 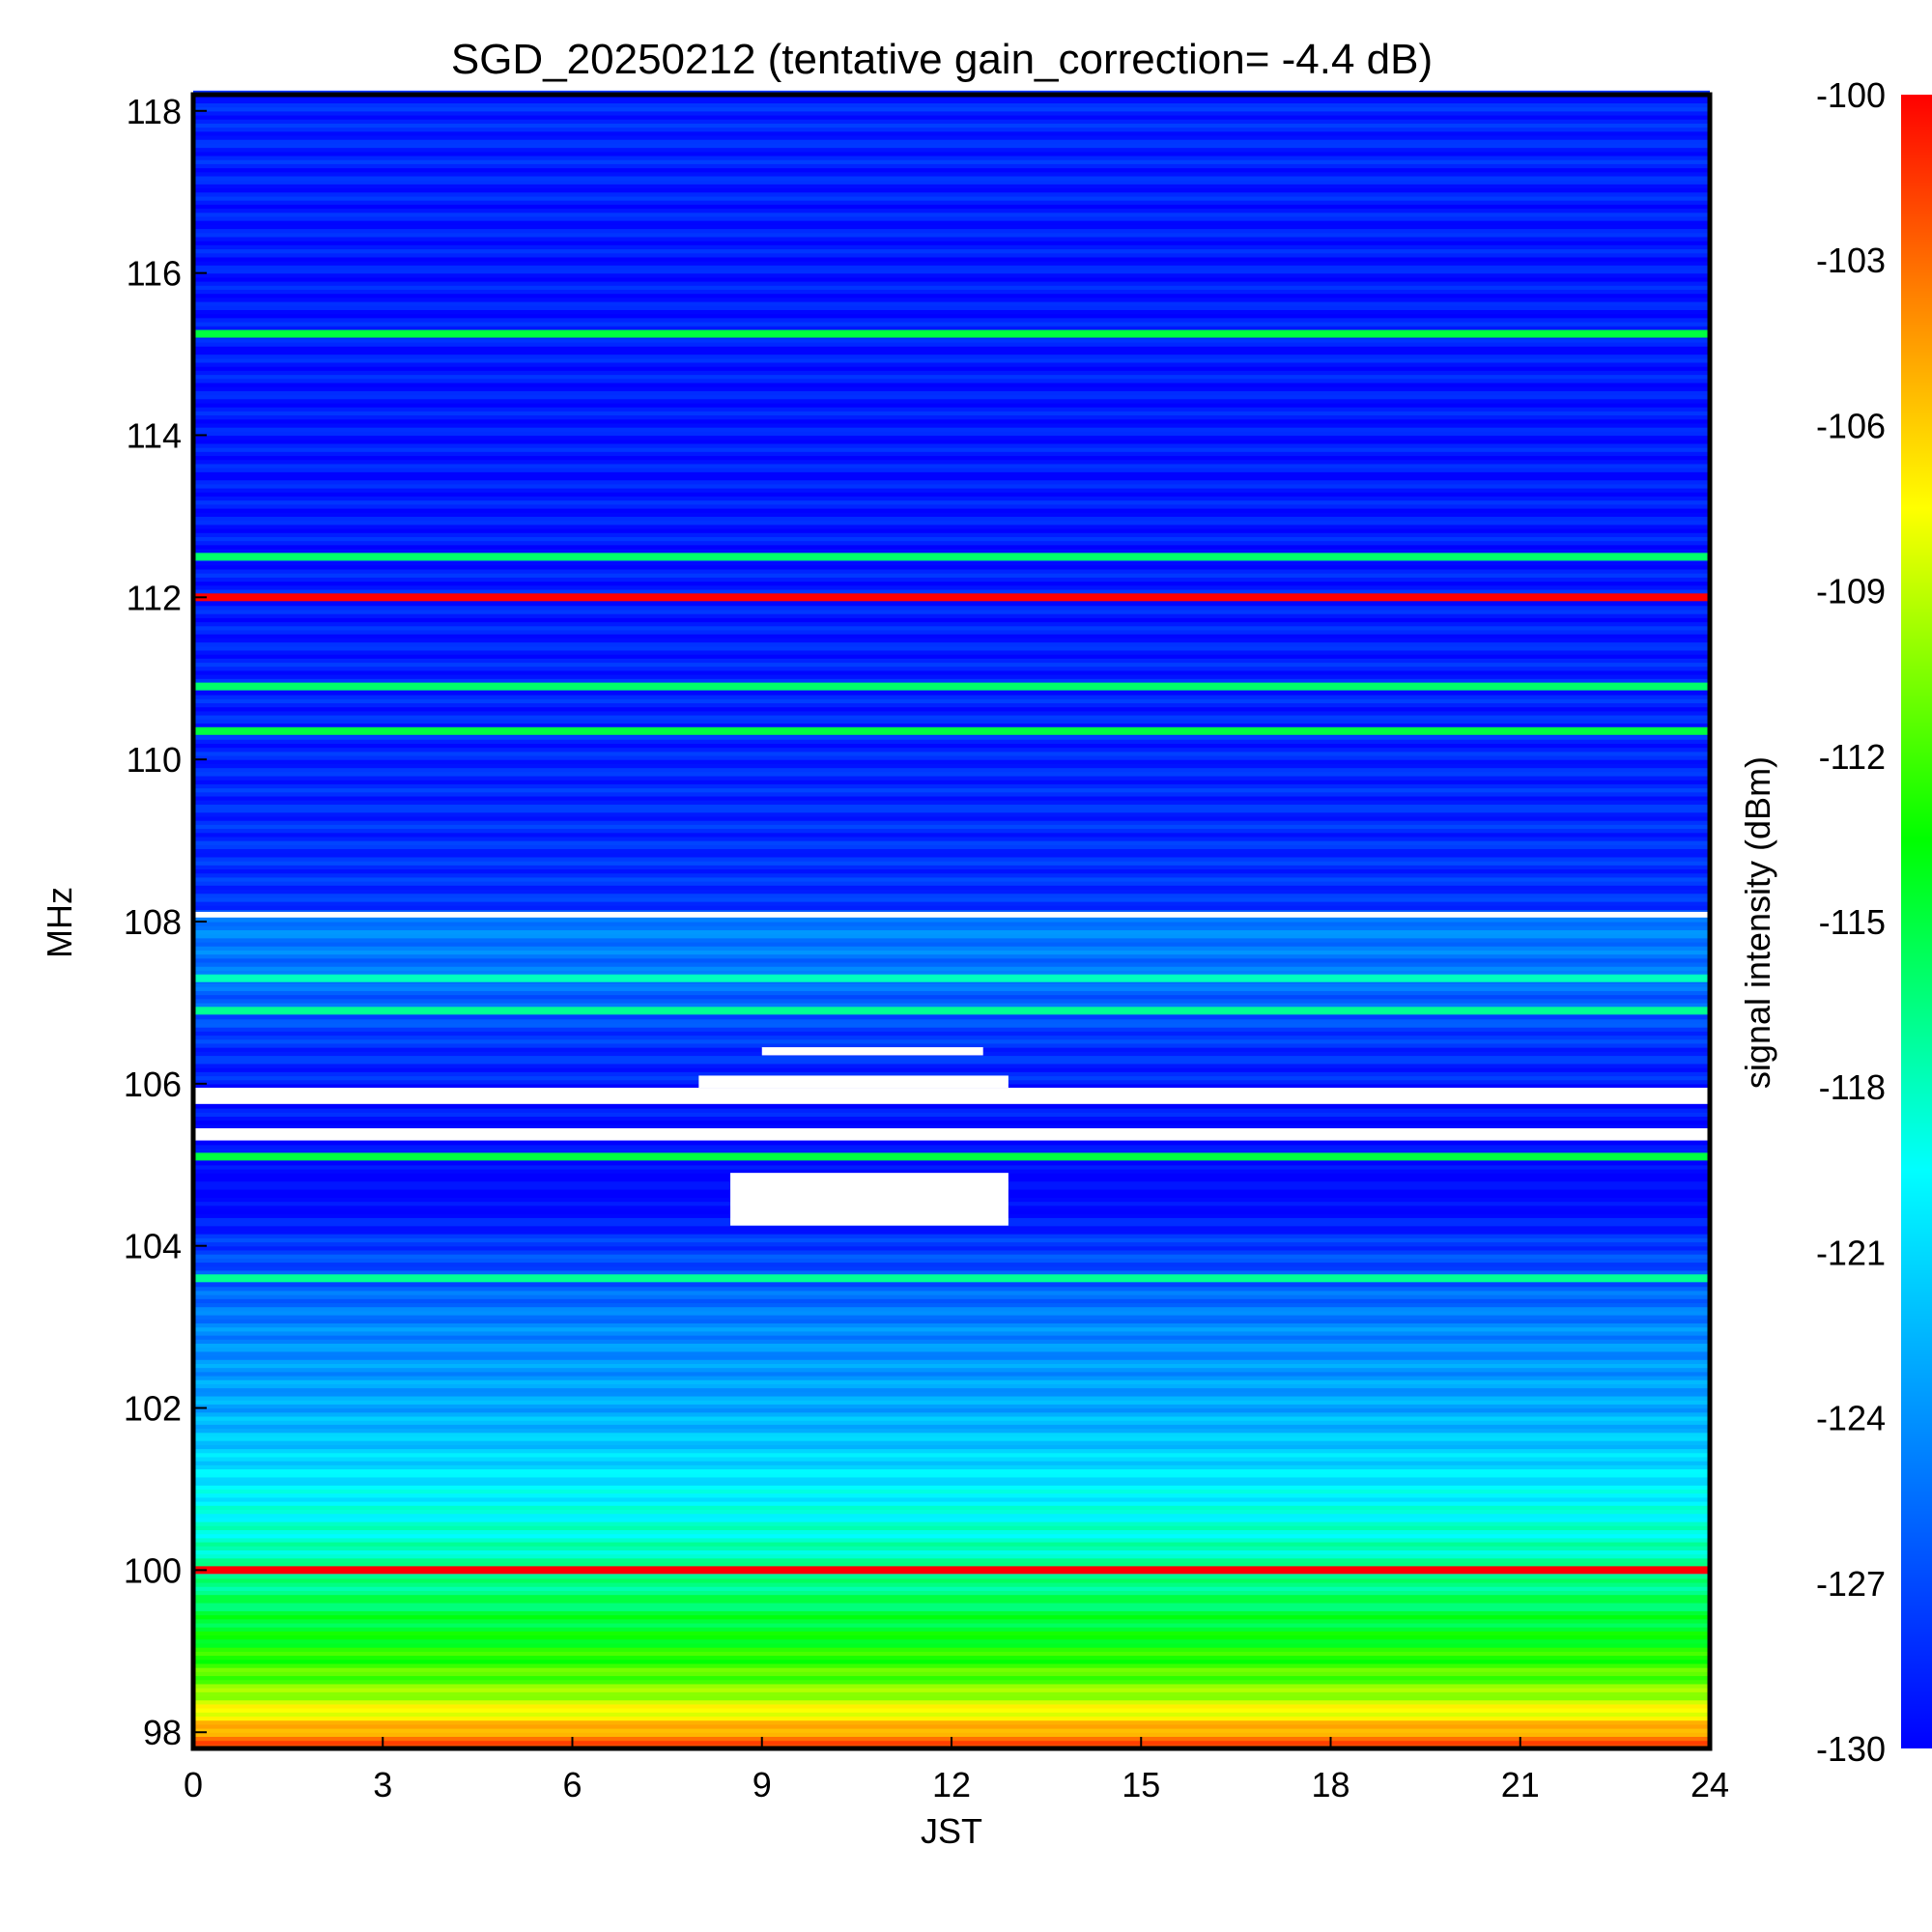 What do you see at coordinates (193, 1784) in the screenshot?
I see `x-tick-label: 0` at bounding box center [193, 1784].